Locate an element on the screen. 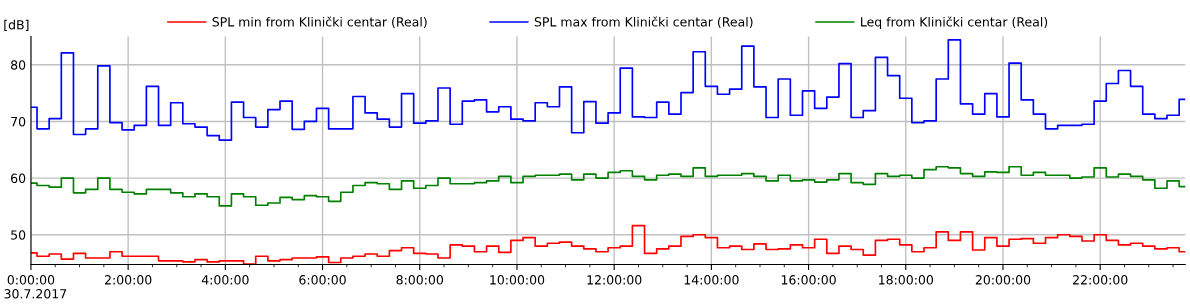 The image size is (1190, 304). x-tick-label: 2:00:00 is located at coordinates (128, 280).